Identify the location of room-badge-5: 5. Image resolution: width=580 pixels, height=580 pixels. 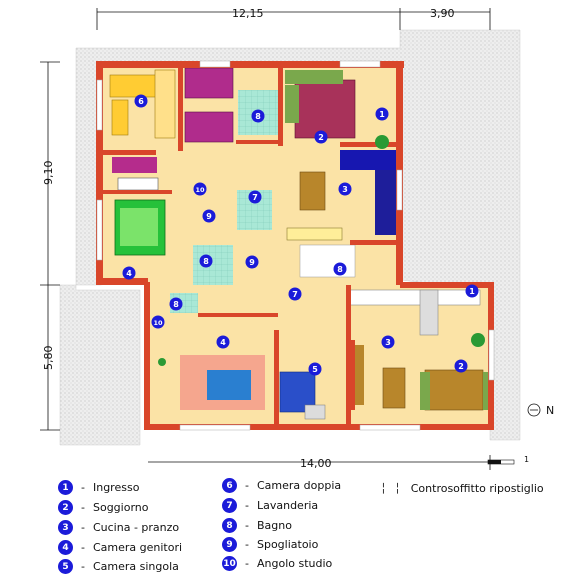
(315, 369).